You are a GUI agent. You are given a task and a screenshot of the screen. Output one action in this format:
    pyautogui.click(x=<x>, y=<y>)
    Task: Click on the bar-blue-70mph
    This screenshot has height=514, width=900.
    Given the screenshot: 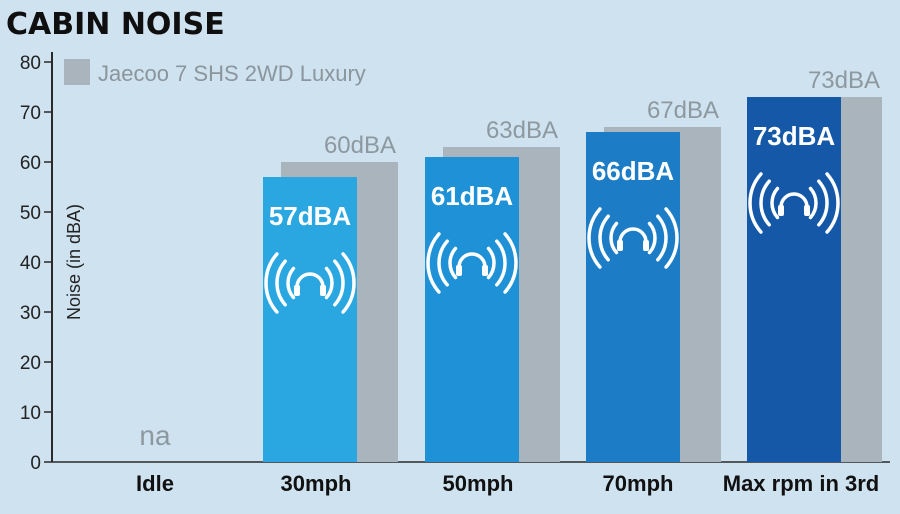 What is the action you would take?
    pyautogui.click(x=633, y=297)
    